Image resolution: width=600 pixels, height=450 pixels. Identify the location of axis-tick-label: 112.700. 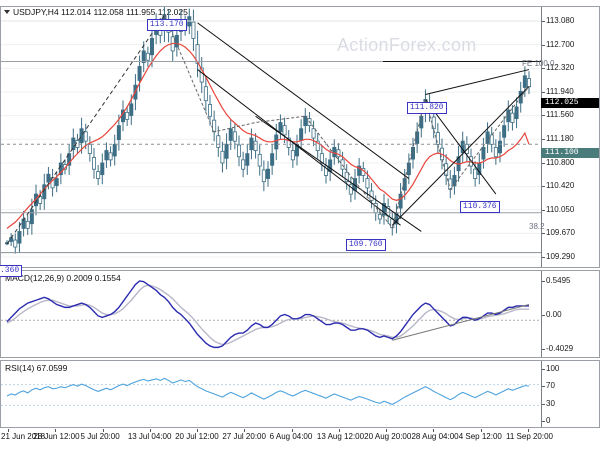
(560, 44).